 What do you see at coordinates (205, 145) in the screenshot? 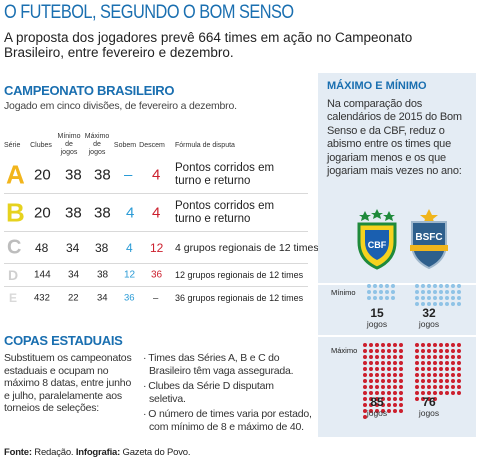
I see `col-formula: Fórmula de disputa` at bounding box center [205, 145].